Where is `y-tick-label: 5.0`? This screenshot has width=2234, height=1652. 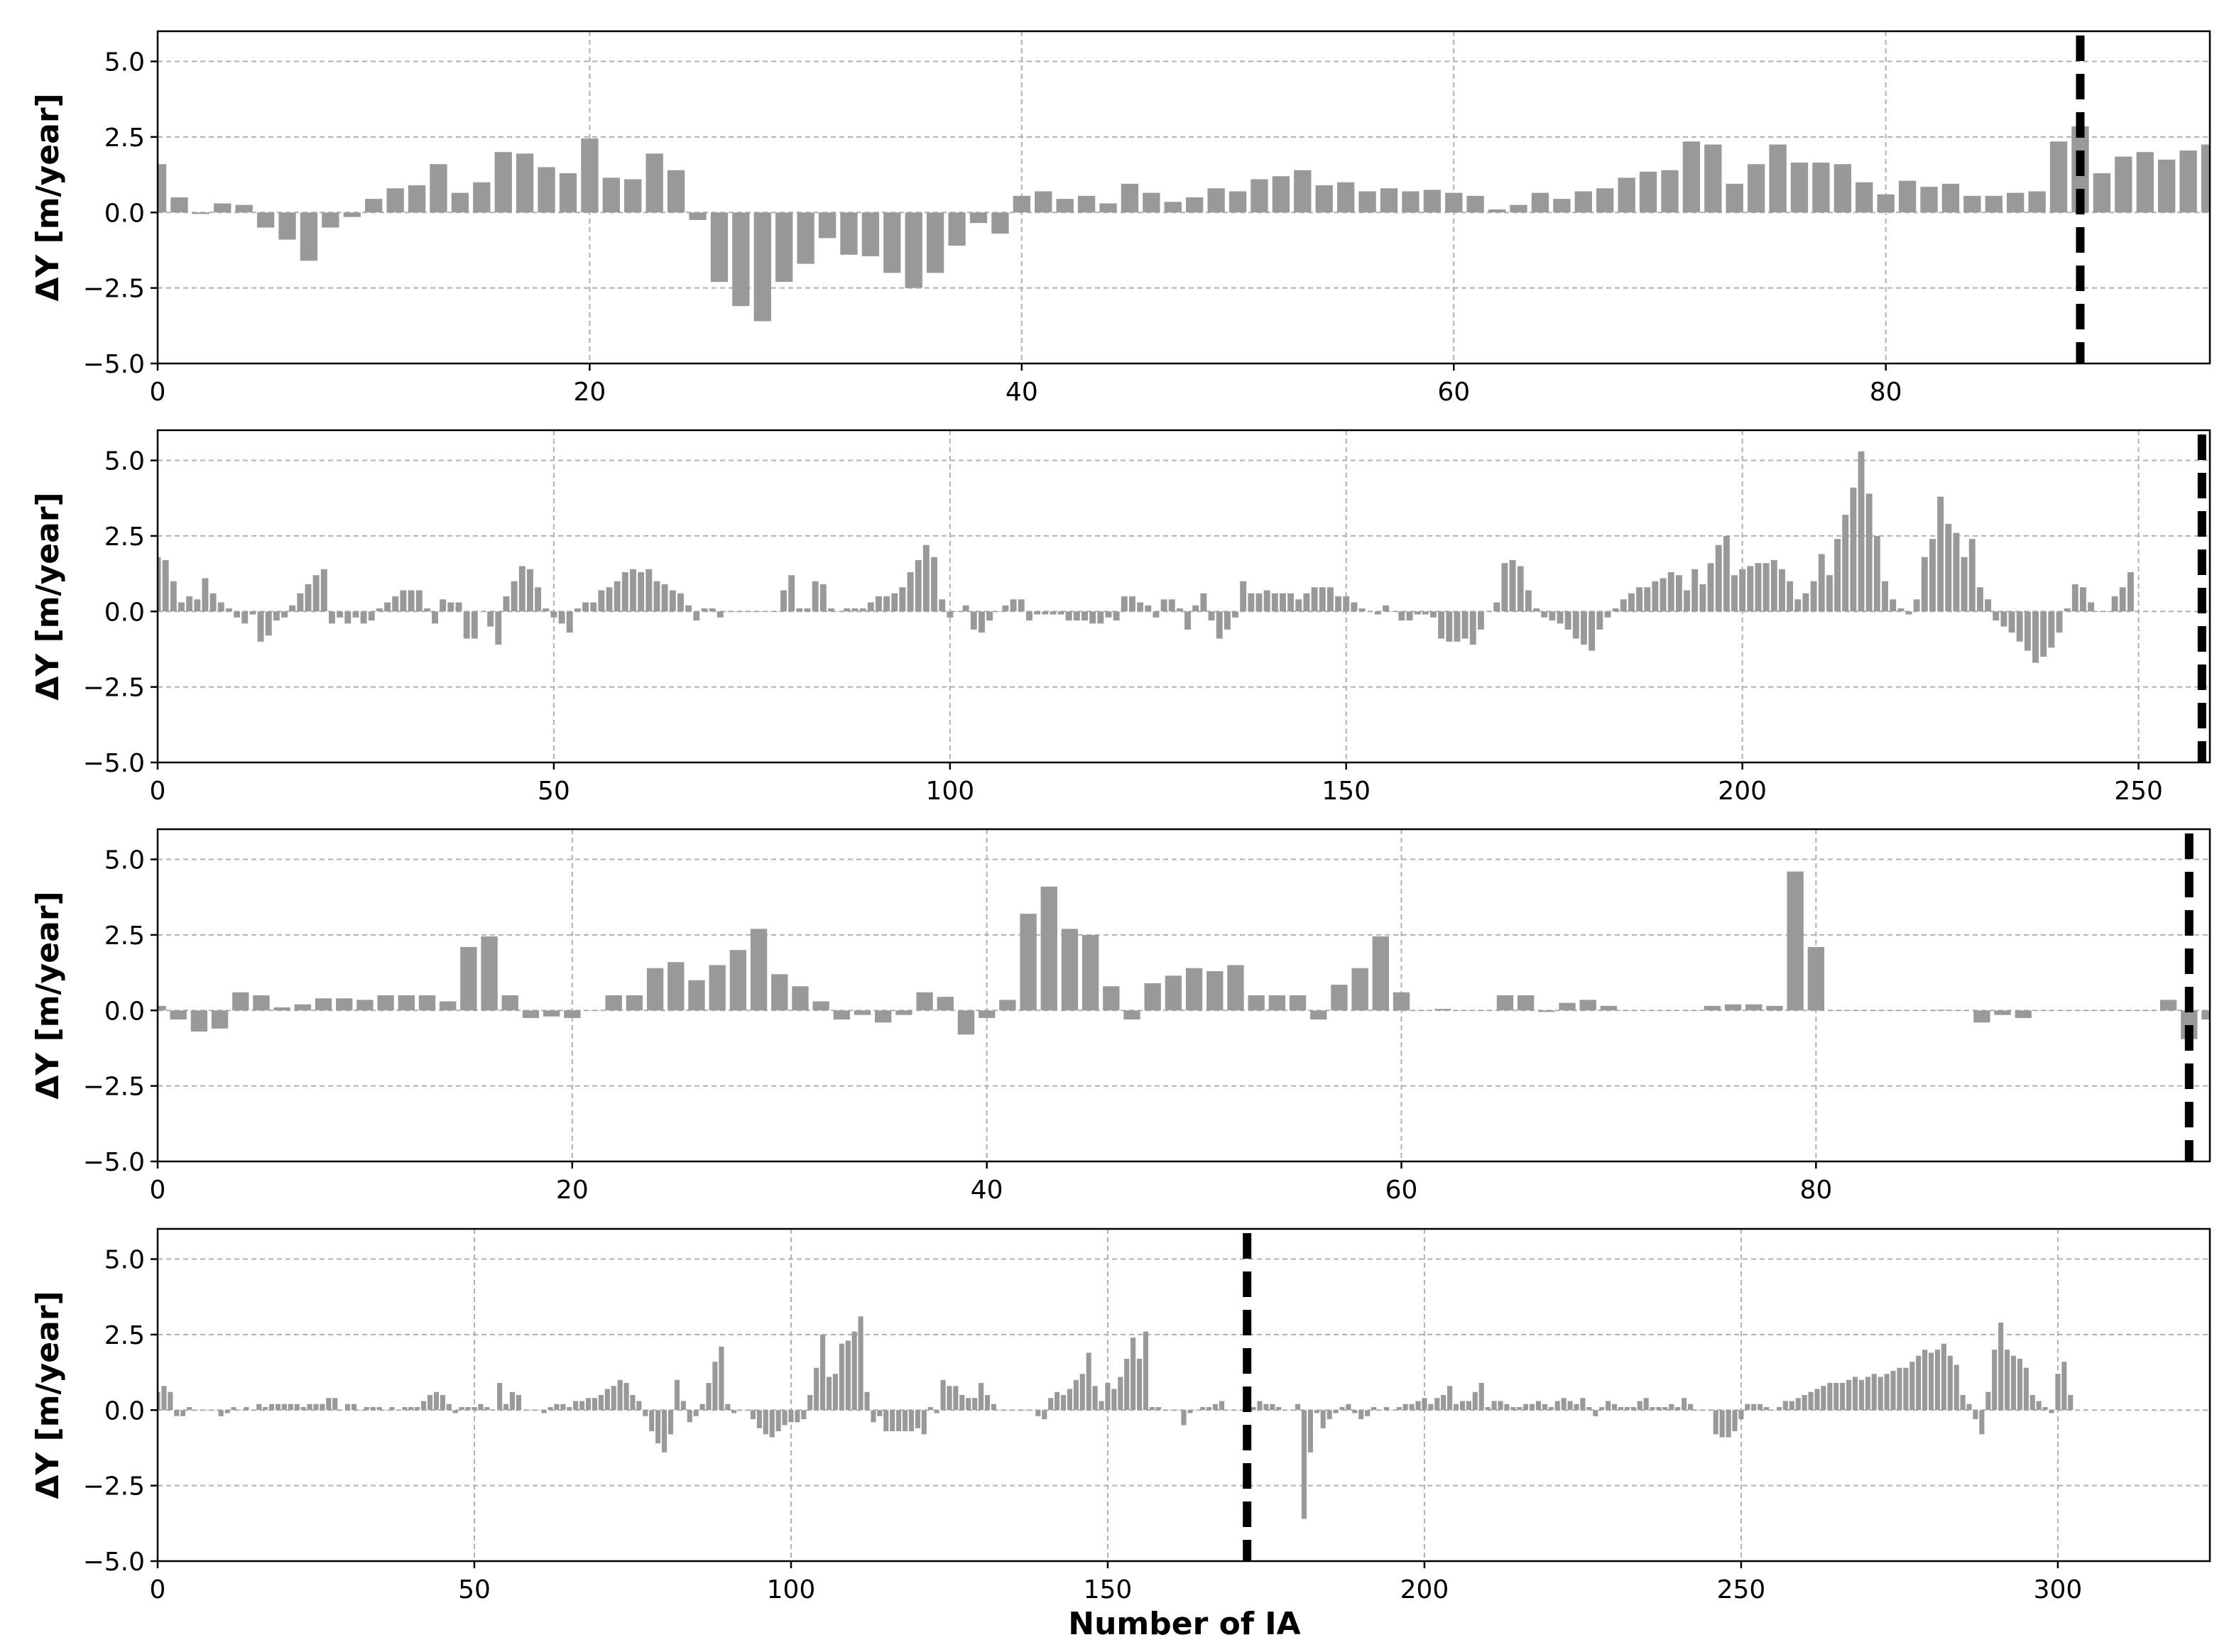
y-tick-label: 5.0 is located at coordinates (125, 1260).